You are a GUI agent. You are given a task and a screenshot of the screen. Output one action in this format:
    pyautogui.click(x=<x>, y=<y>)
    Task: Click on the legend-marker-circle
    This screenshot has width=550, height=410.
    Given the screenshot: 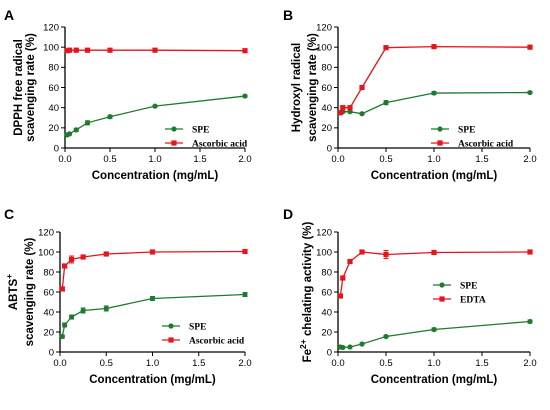 What is the action you would take?
    pyautogui.click(x=174, y=129)
    